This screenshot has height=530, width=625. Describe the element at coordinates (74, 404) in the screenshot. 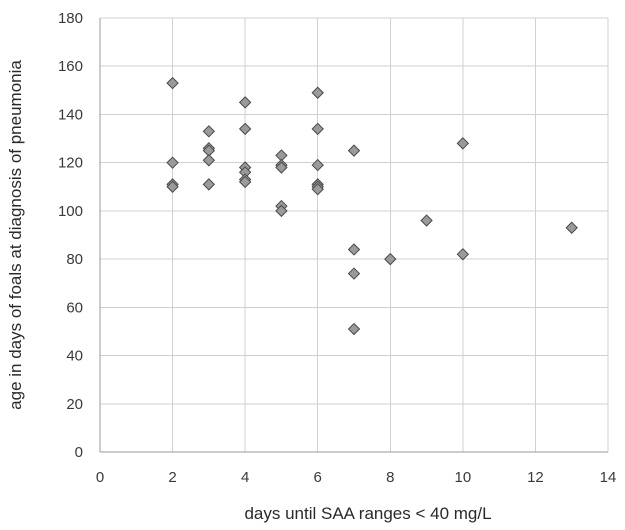

I see `y-tick-label: 20` at that location.